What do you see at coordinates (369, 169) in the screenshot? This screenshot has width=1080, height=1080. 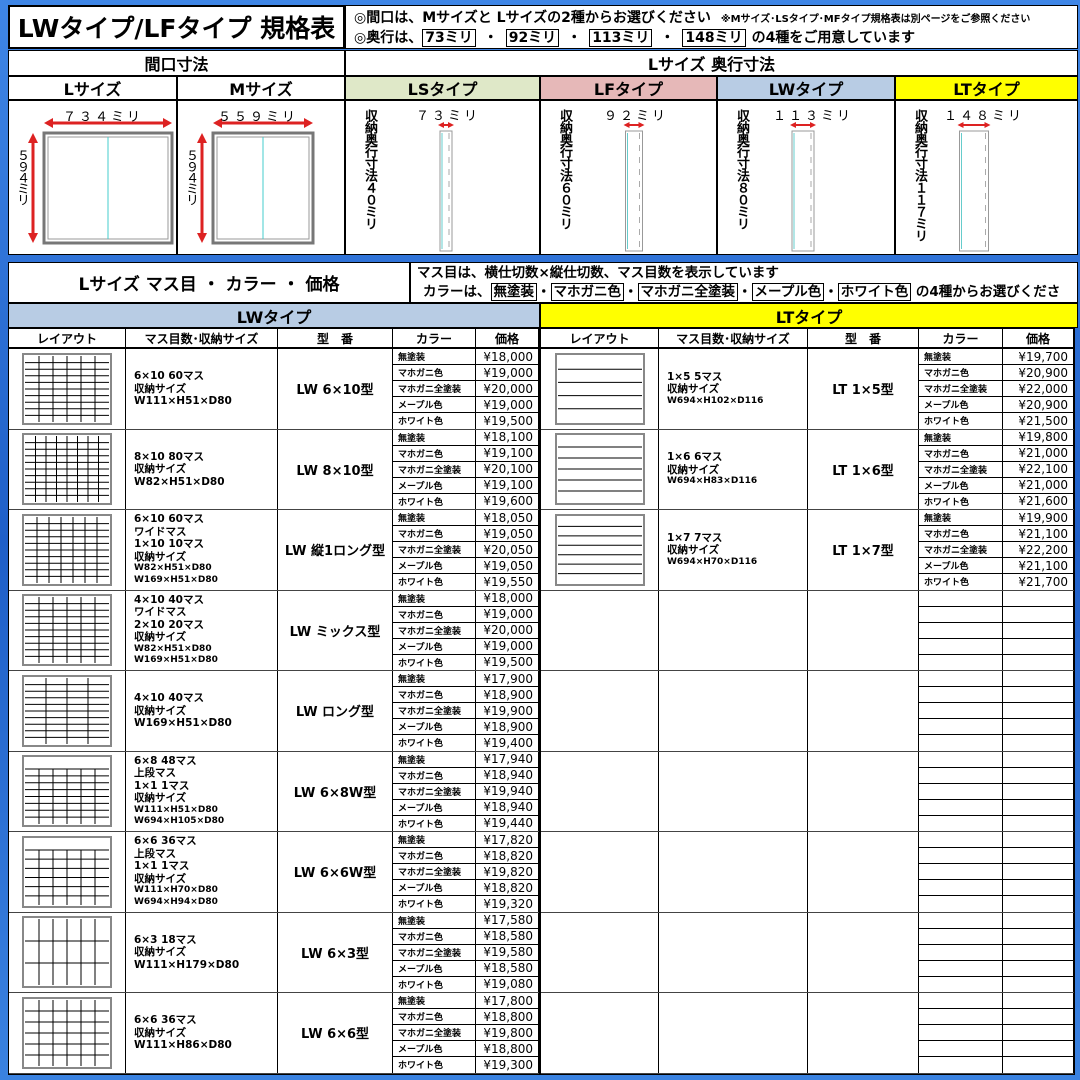 I see `inner-depth-label: 収納奥行寸法４０ミリ` at bounding box center [369, 169].